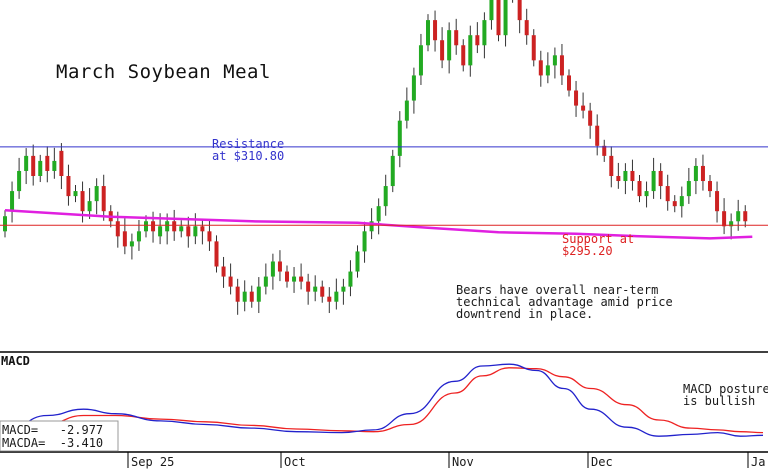 This screenshot has width=768, height=471. Describe the element at coordinates (378, 224) in the screenshot. I see `moving-average-line` at that location.